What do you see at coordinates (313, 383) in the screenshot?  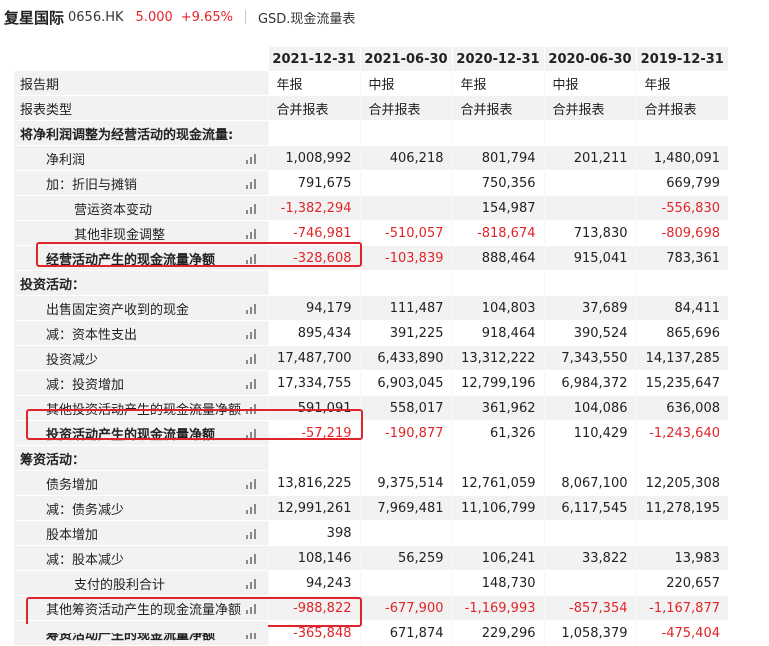 I see `value-cell: 17,334,755` at bounding box center [313, 383].